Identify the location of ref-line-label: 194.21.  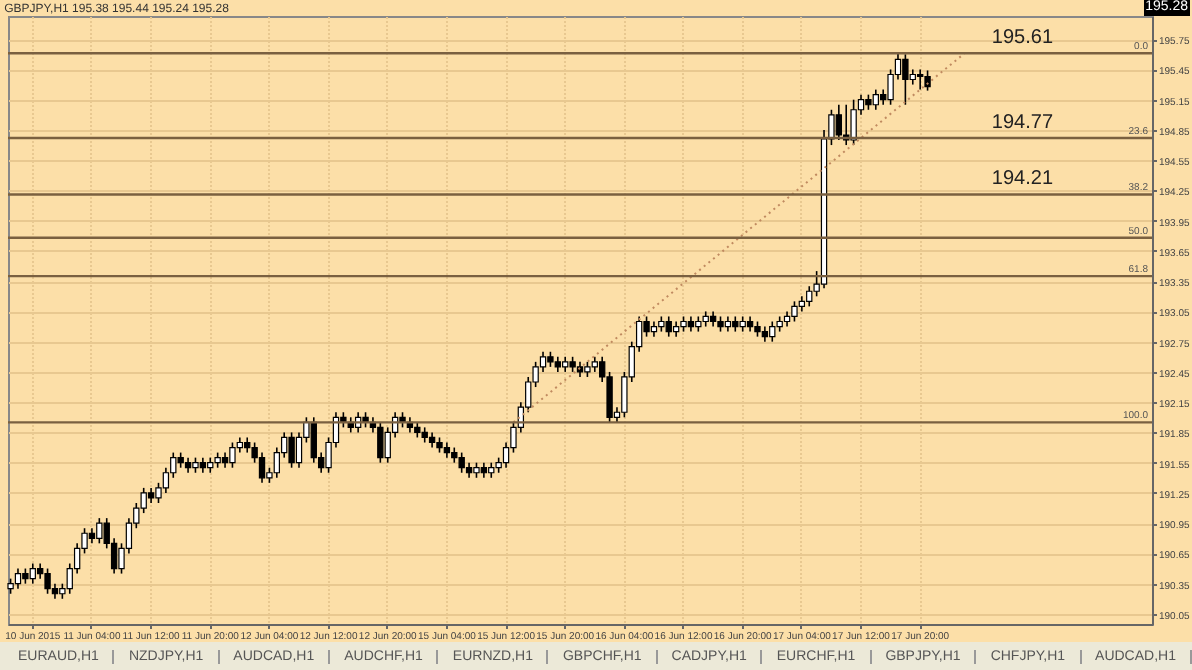
(1022, 179).